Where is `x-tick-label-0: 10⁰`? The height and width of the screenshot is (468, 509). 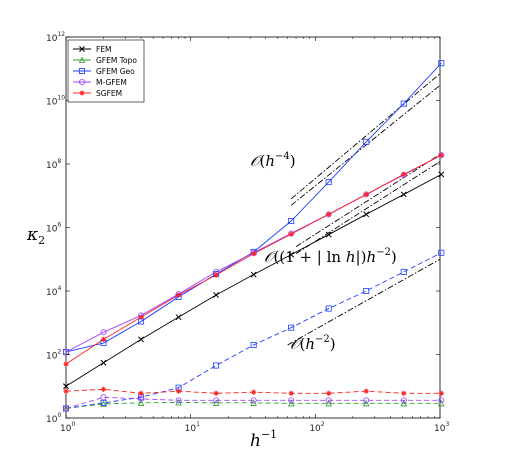
x-tick-label-0: 10⁰ is located at coordinates (67, 427).